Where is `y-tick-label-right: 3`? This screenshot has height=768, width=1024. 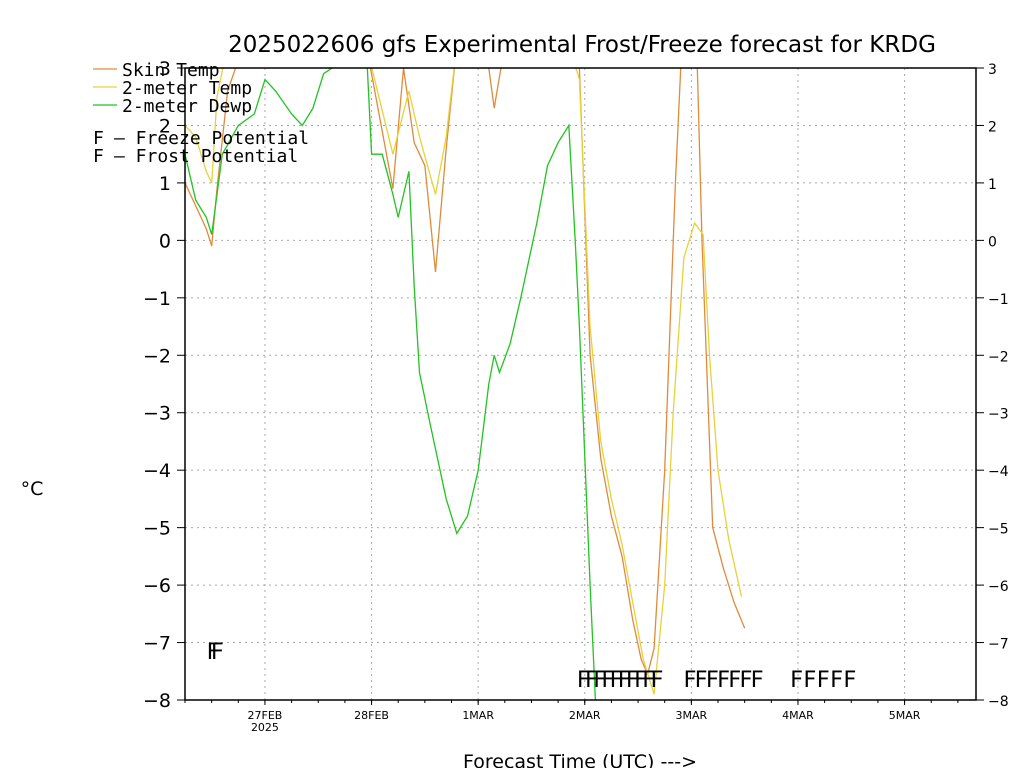
y-tick-label-right: 3 is located at coordinates (992, 70).